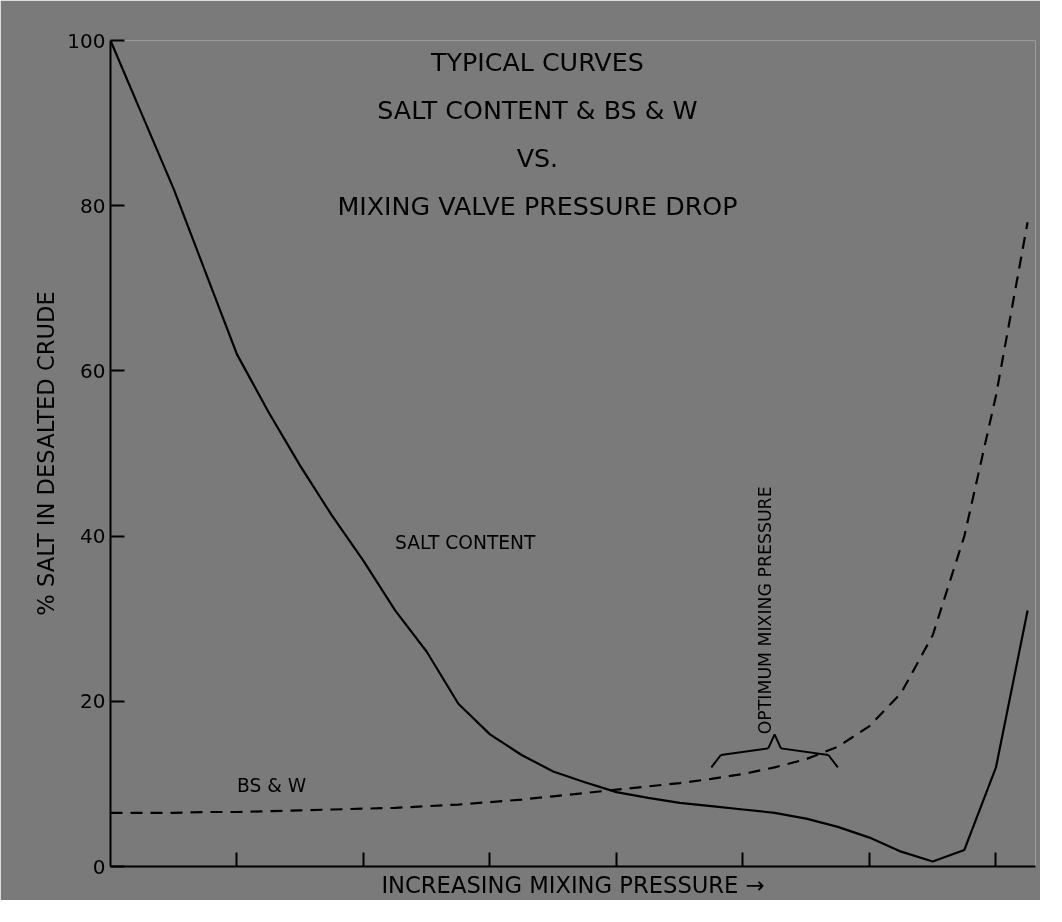  I want to click on series-label: BS & W, so click(272, 786).